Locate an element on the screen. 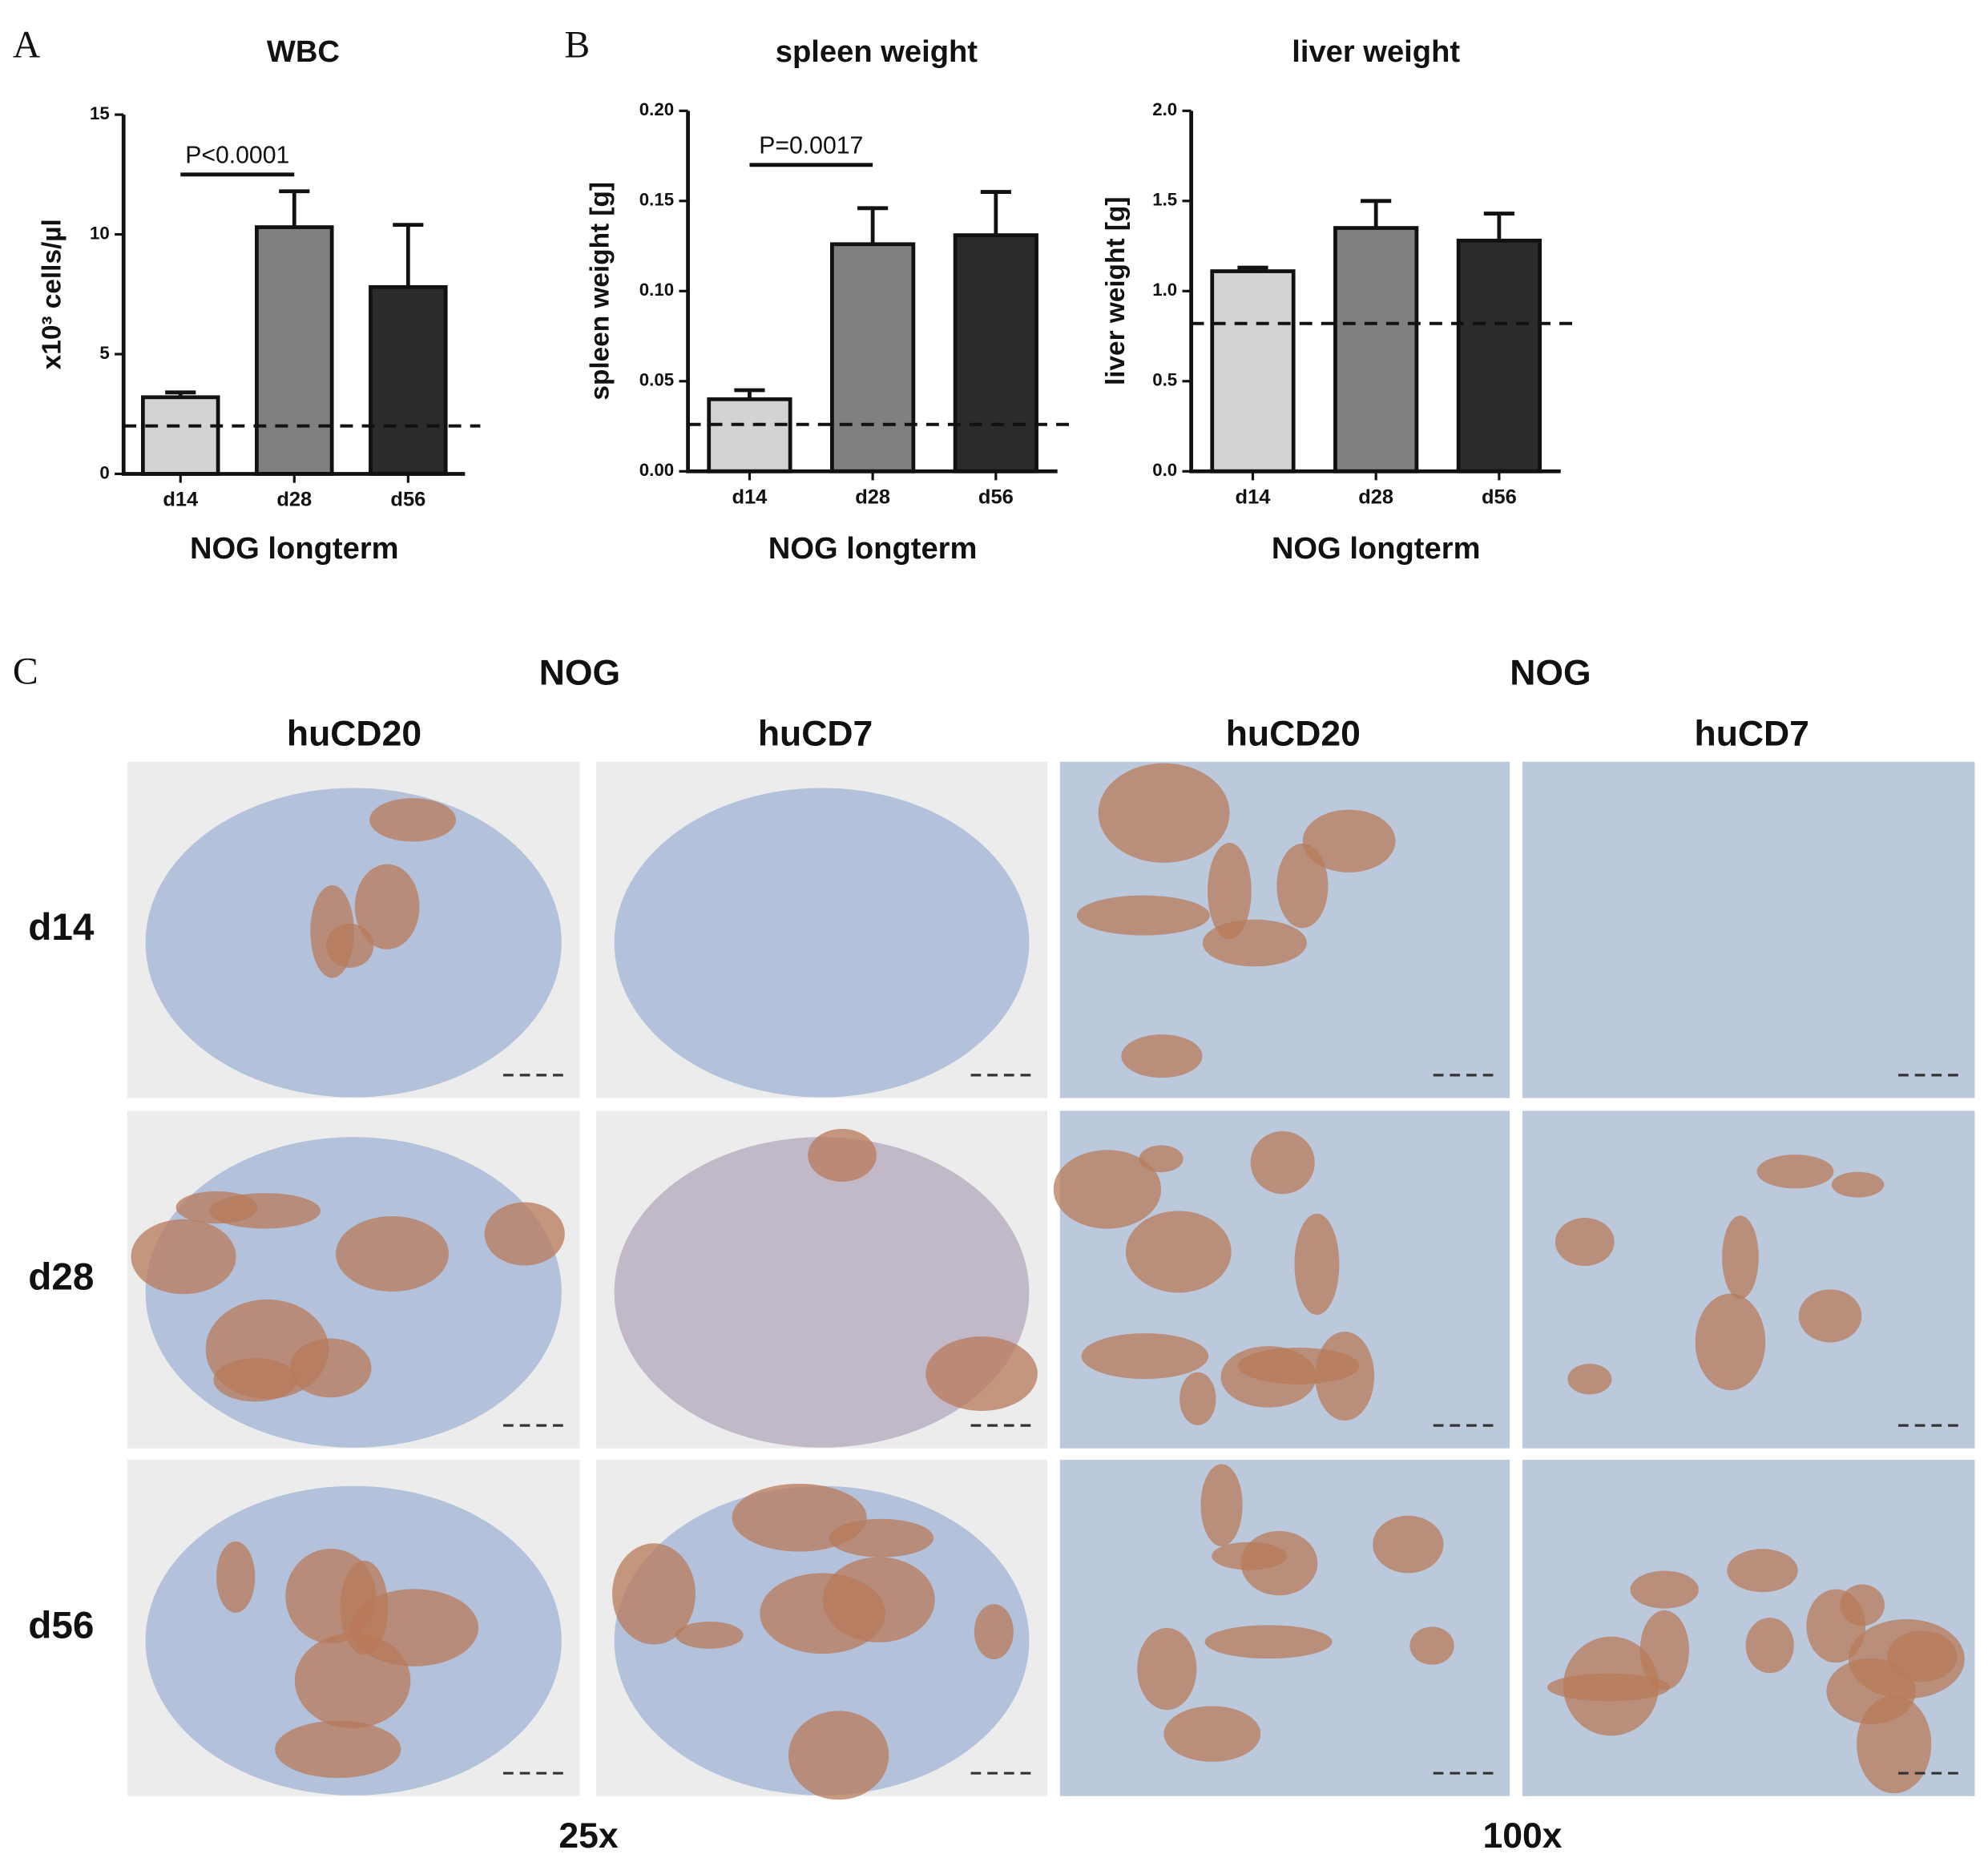 This screenshot has width=1988, height=1870. y-tick-label: 0.05 is located at coordinates (656, 380).